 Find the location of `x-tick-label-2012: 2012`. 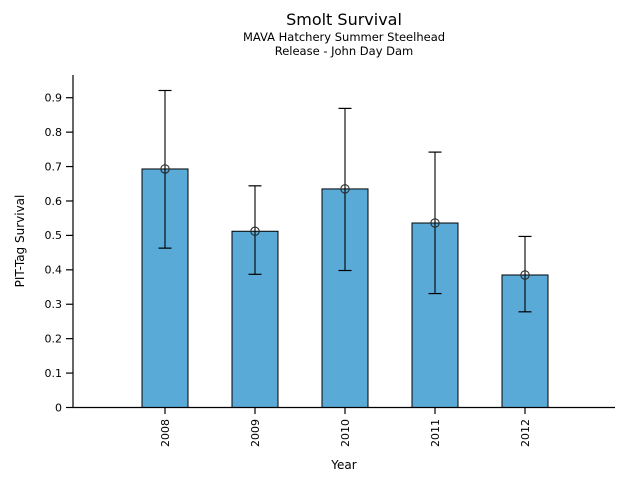

x-tick-label-2012: 2012 is located at coordinates (525, 433).